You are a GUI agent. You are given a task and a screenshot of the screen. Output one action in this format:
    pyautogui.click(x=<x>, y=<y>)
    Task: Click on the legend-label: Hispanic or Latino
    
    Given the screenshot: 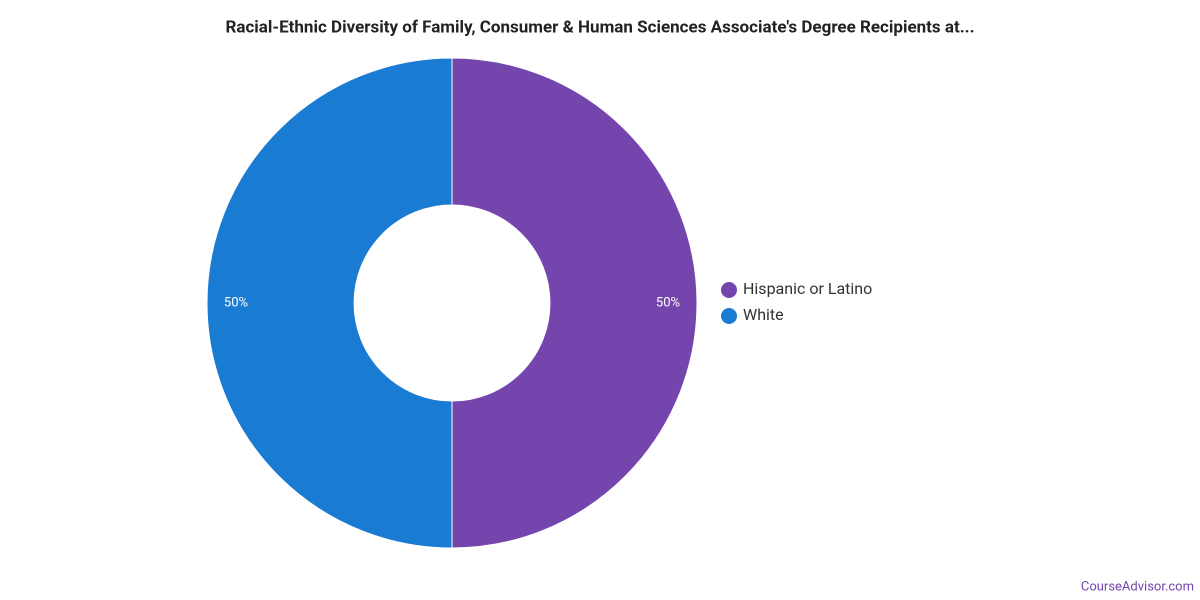 What is the action you would take?
    pyautogui.click(x=807, y=288)
    